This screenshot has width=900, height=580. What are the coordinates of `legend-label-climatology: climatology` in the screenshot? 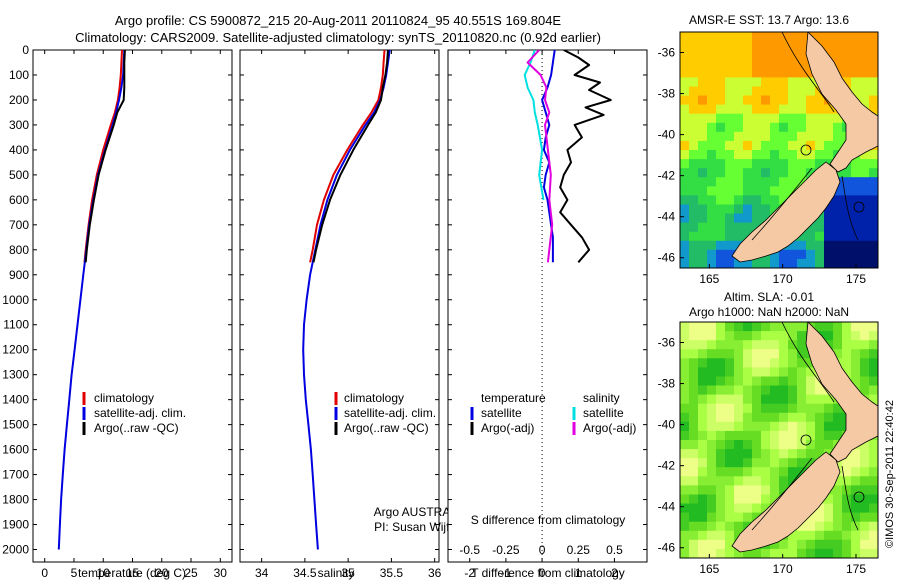 It's located at (124, 398).